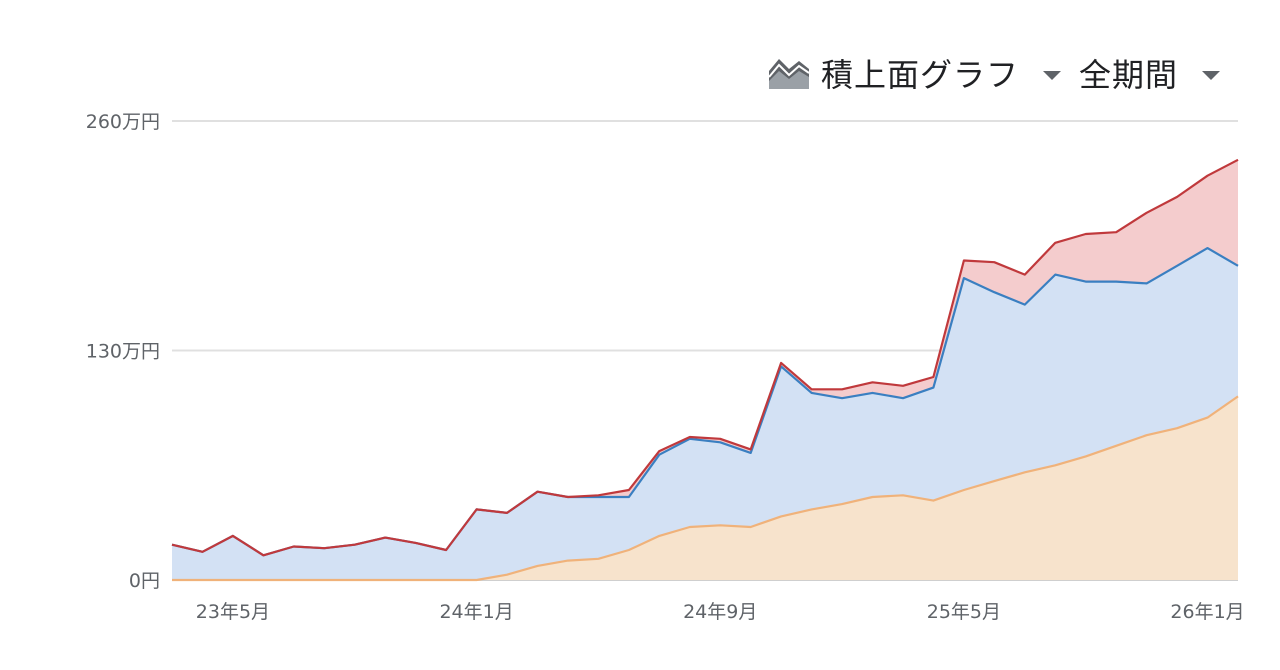 This screenshot has height=670, width=1280. I want to click on x-tick-label: 26年1月, so click(1207, 612).